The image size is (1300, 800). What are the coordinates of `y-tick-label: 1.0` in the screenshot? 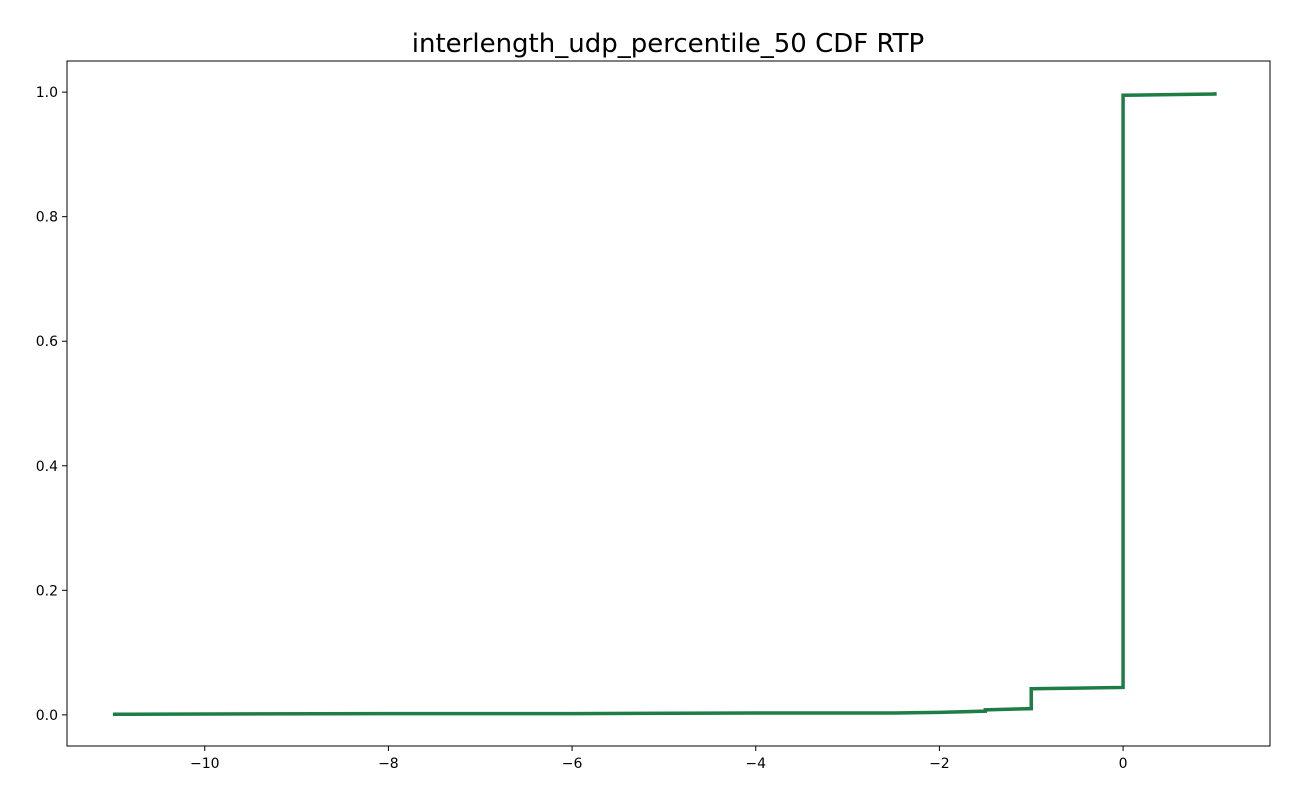 It's located at (47, 93).